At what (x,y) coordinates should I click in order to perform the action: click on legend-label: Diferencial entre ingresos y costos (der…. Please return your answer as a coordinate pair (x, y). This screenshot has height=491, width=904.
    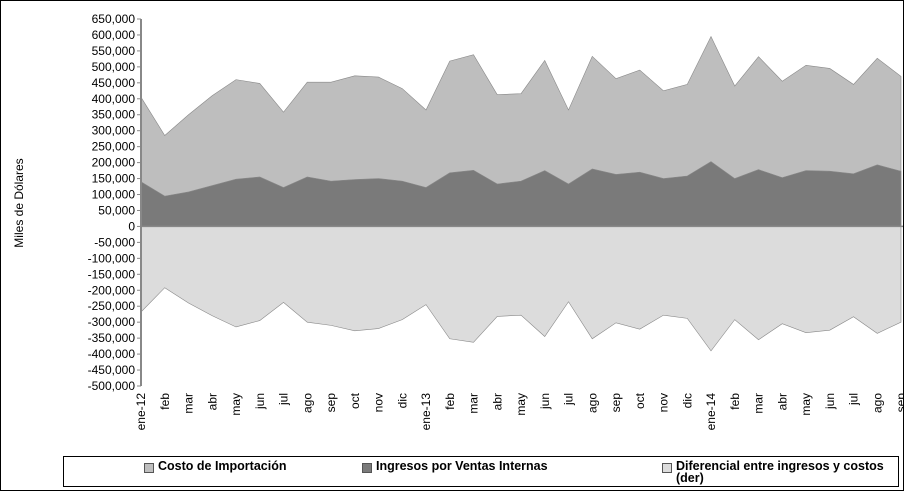
    Looking at the image, I should click on (780, 472).